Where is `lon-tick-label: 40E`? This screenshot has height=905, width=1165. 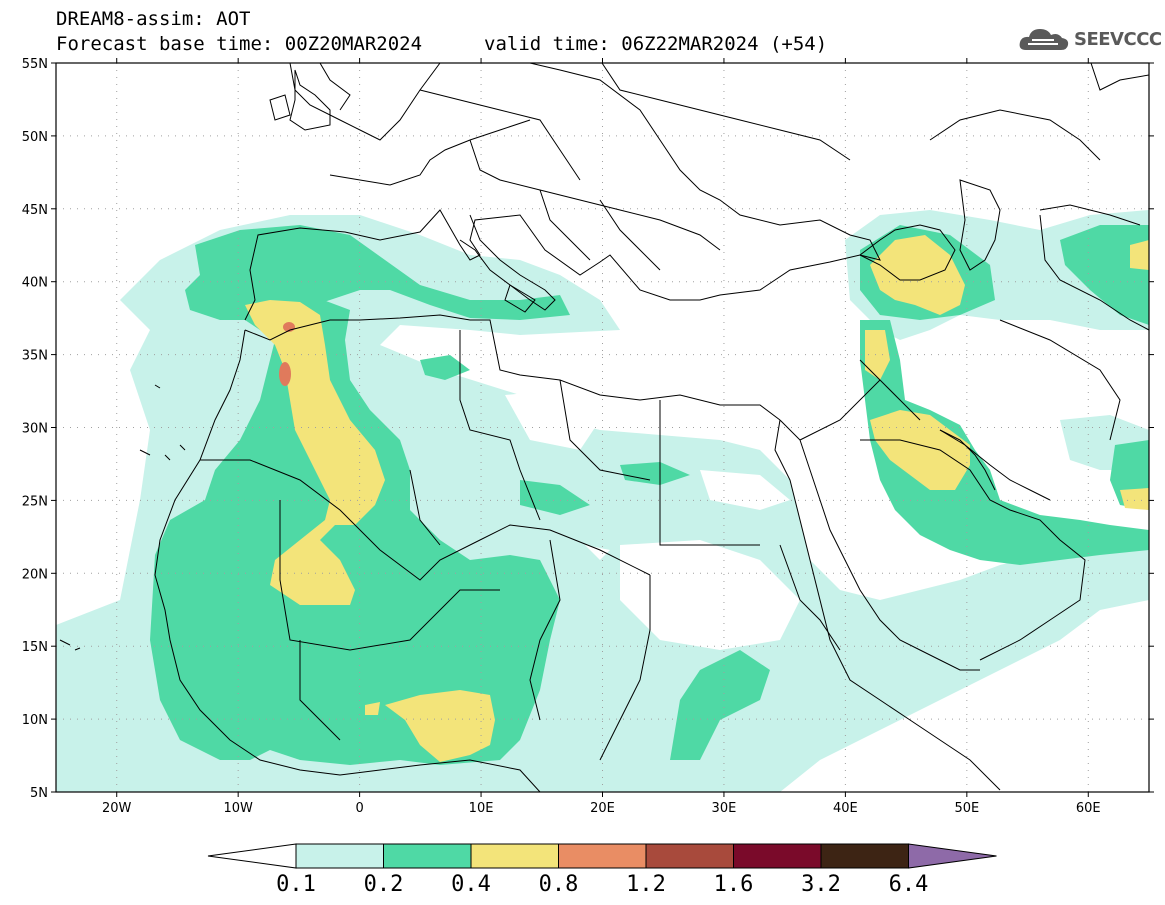 lon-tick-label: 40E is located at coordinates (845, 808).